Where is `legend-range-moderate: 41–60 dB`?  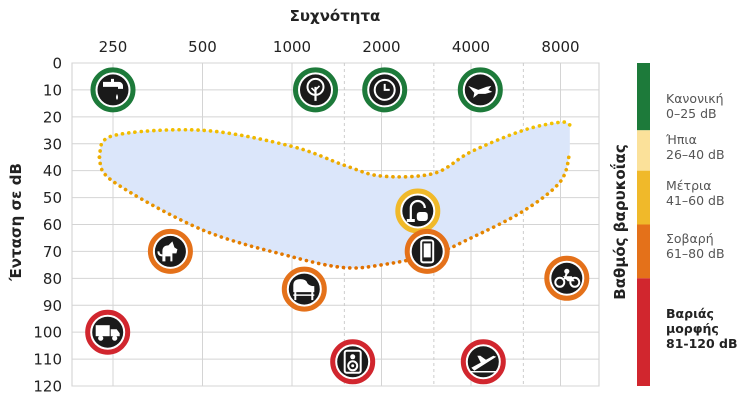 legend-range-moderate: 41–60 dB is located at coordinates (695, 200).